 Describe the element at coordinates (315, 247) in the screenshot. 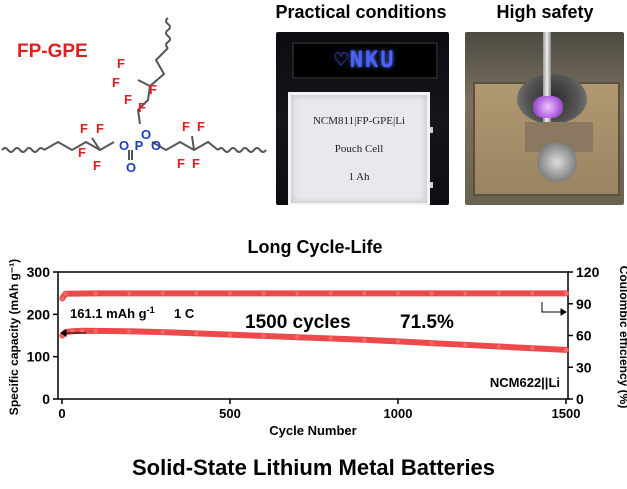

I see `chart-title: Long Cycle-Life` at that location.